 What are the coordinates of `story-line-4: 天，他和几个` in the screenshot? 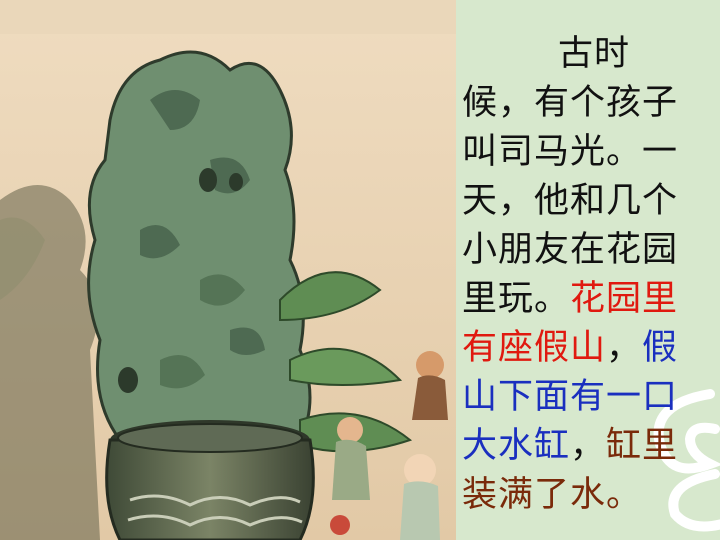 It's located at (570, 201).